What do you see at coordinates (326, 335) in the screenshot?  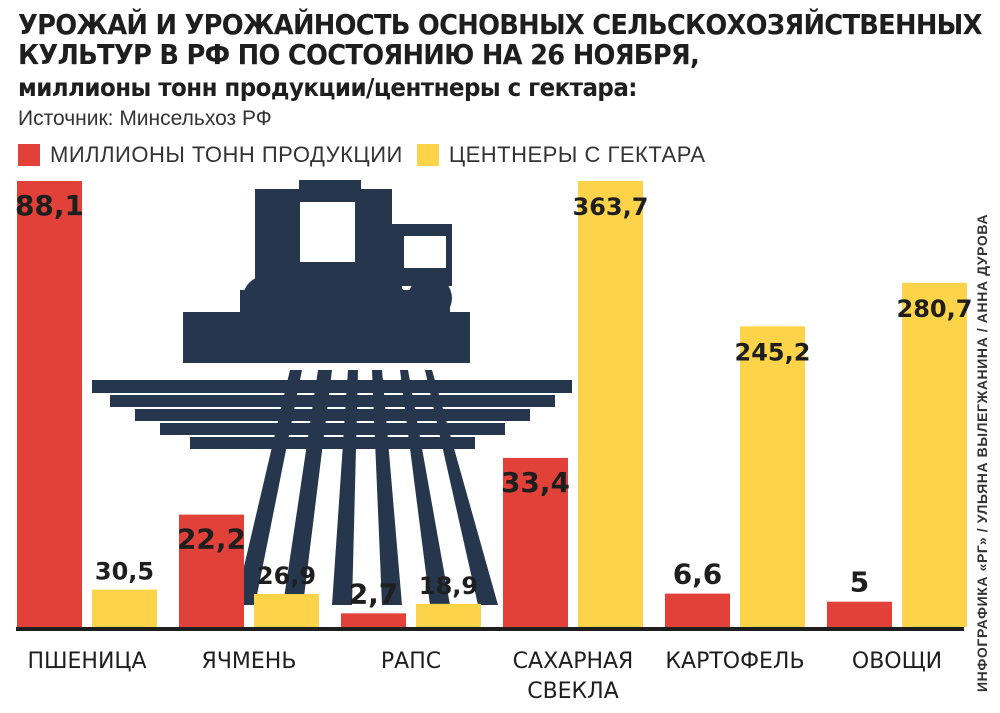 I see `harvester-header-icon` at bounding box center [326, 335].